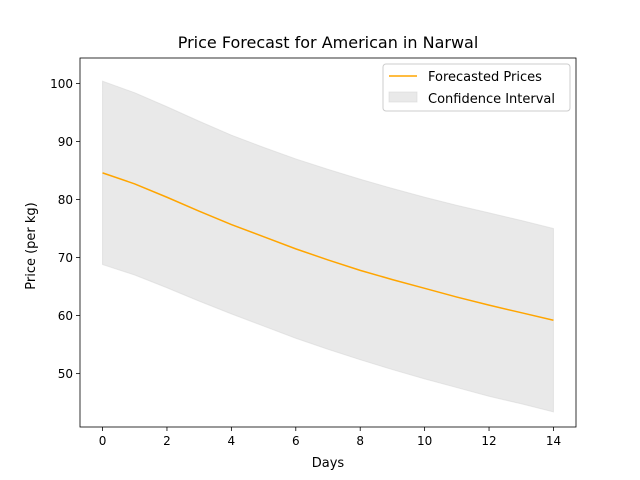 Image resolution: width=640 pixels, height=480 pixels. What do you see at coordinates (424, 441) in the screenshot?
I see `x-tick-label: 10` at bounding box center [424, 441].